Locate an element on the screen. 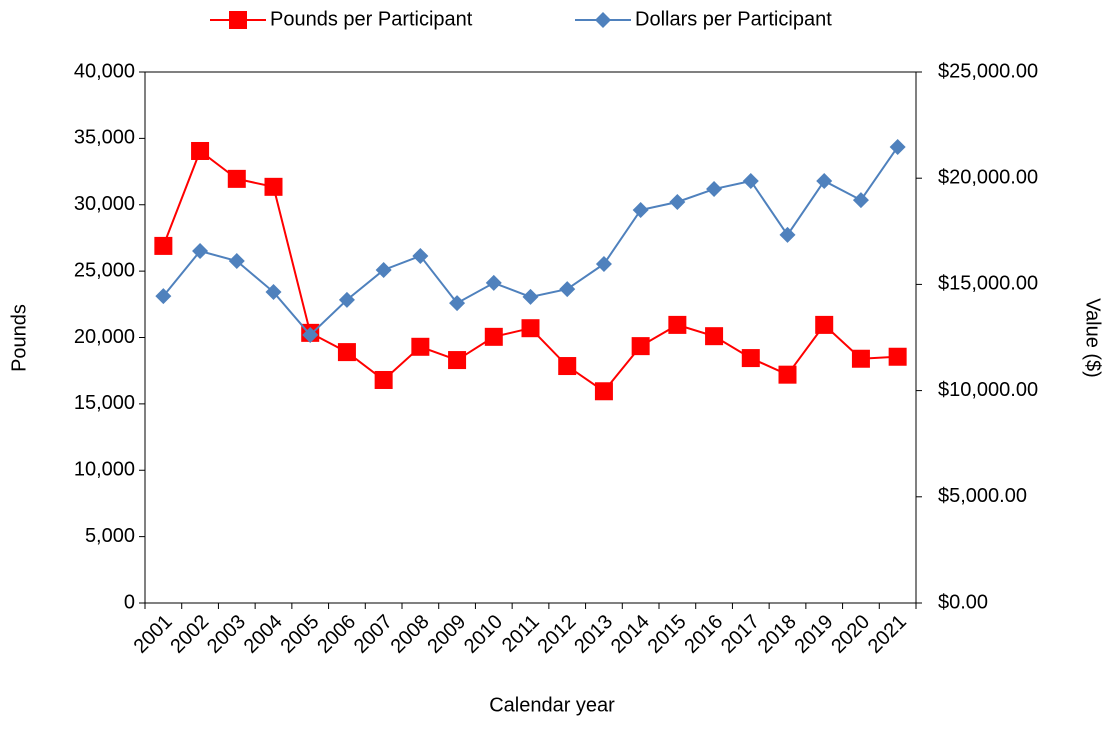 This screenshot has height=729, width=1107. legend-label: Dollars per Participant is located at coordinates (733, 19).